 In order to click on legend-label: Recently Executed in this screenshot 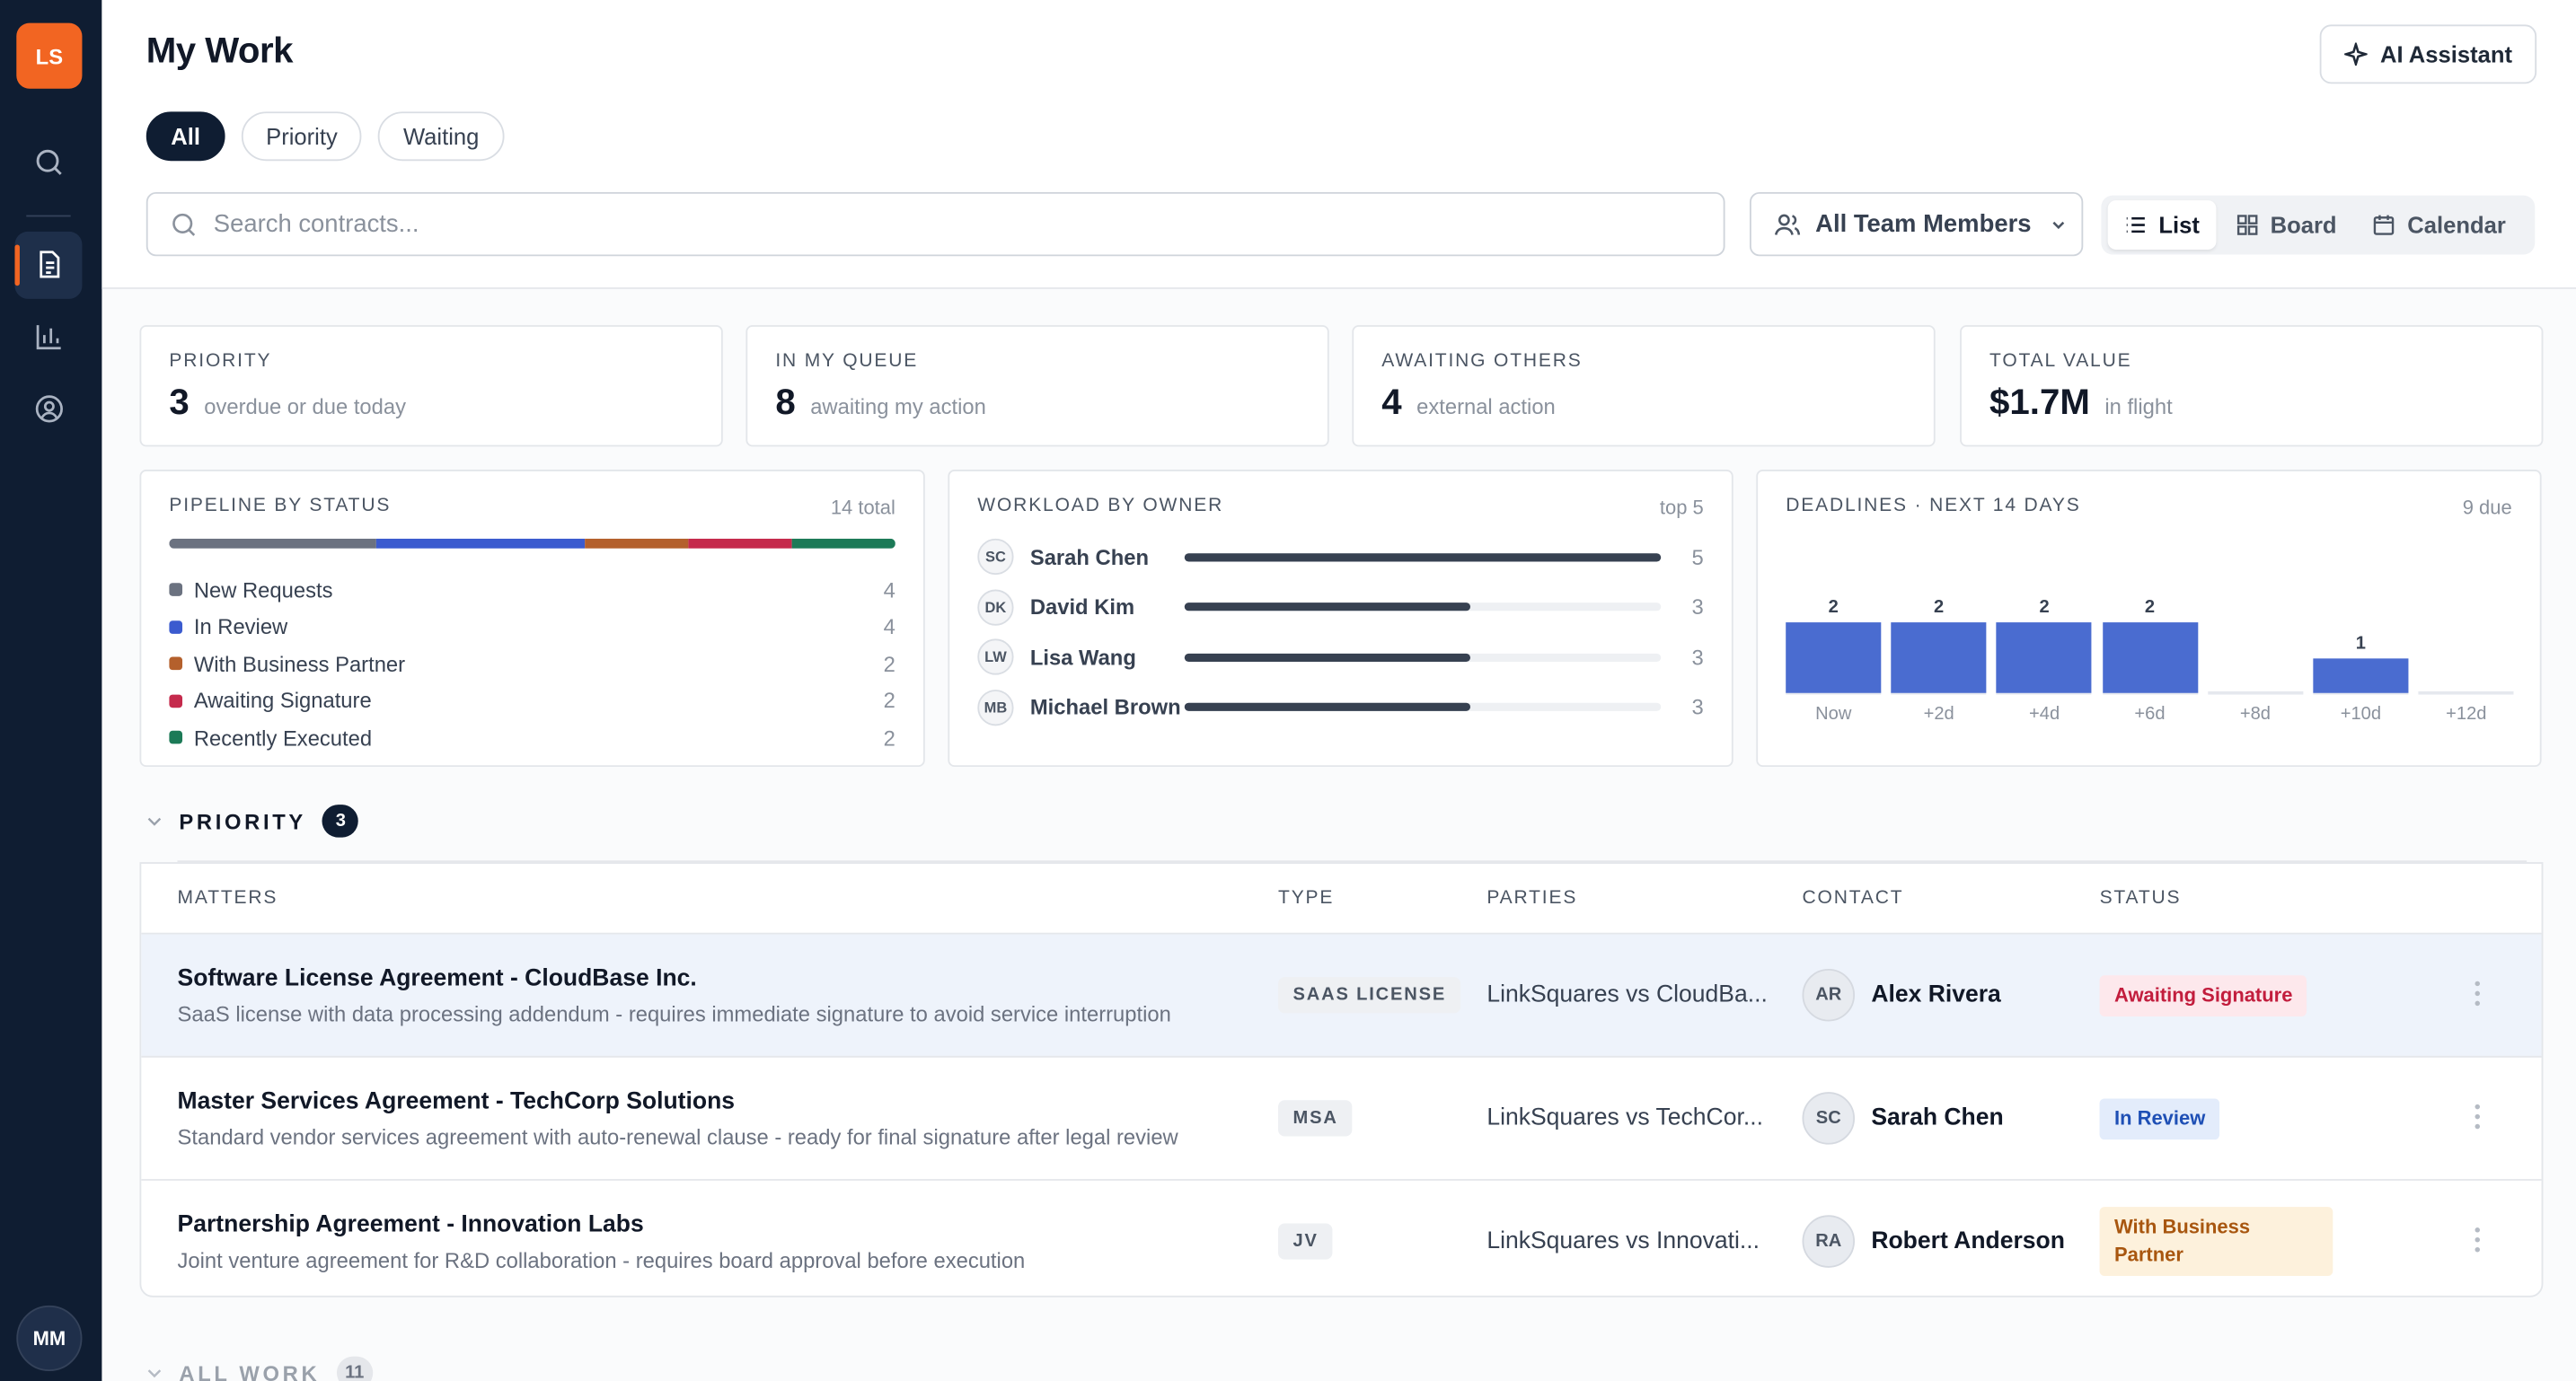, I will do `click(283, 738)`.